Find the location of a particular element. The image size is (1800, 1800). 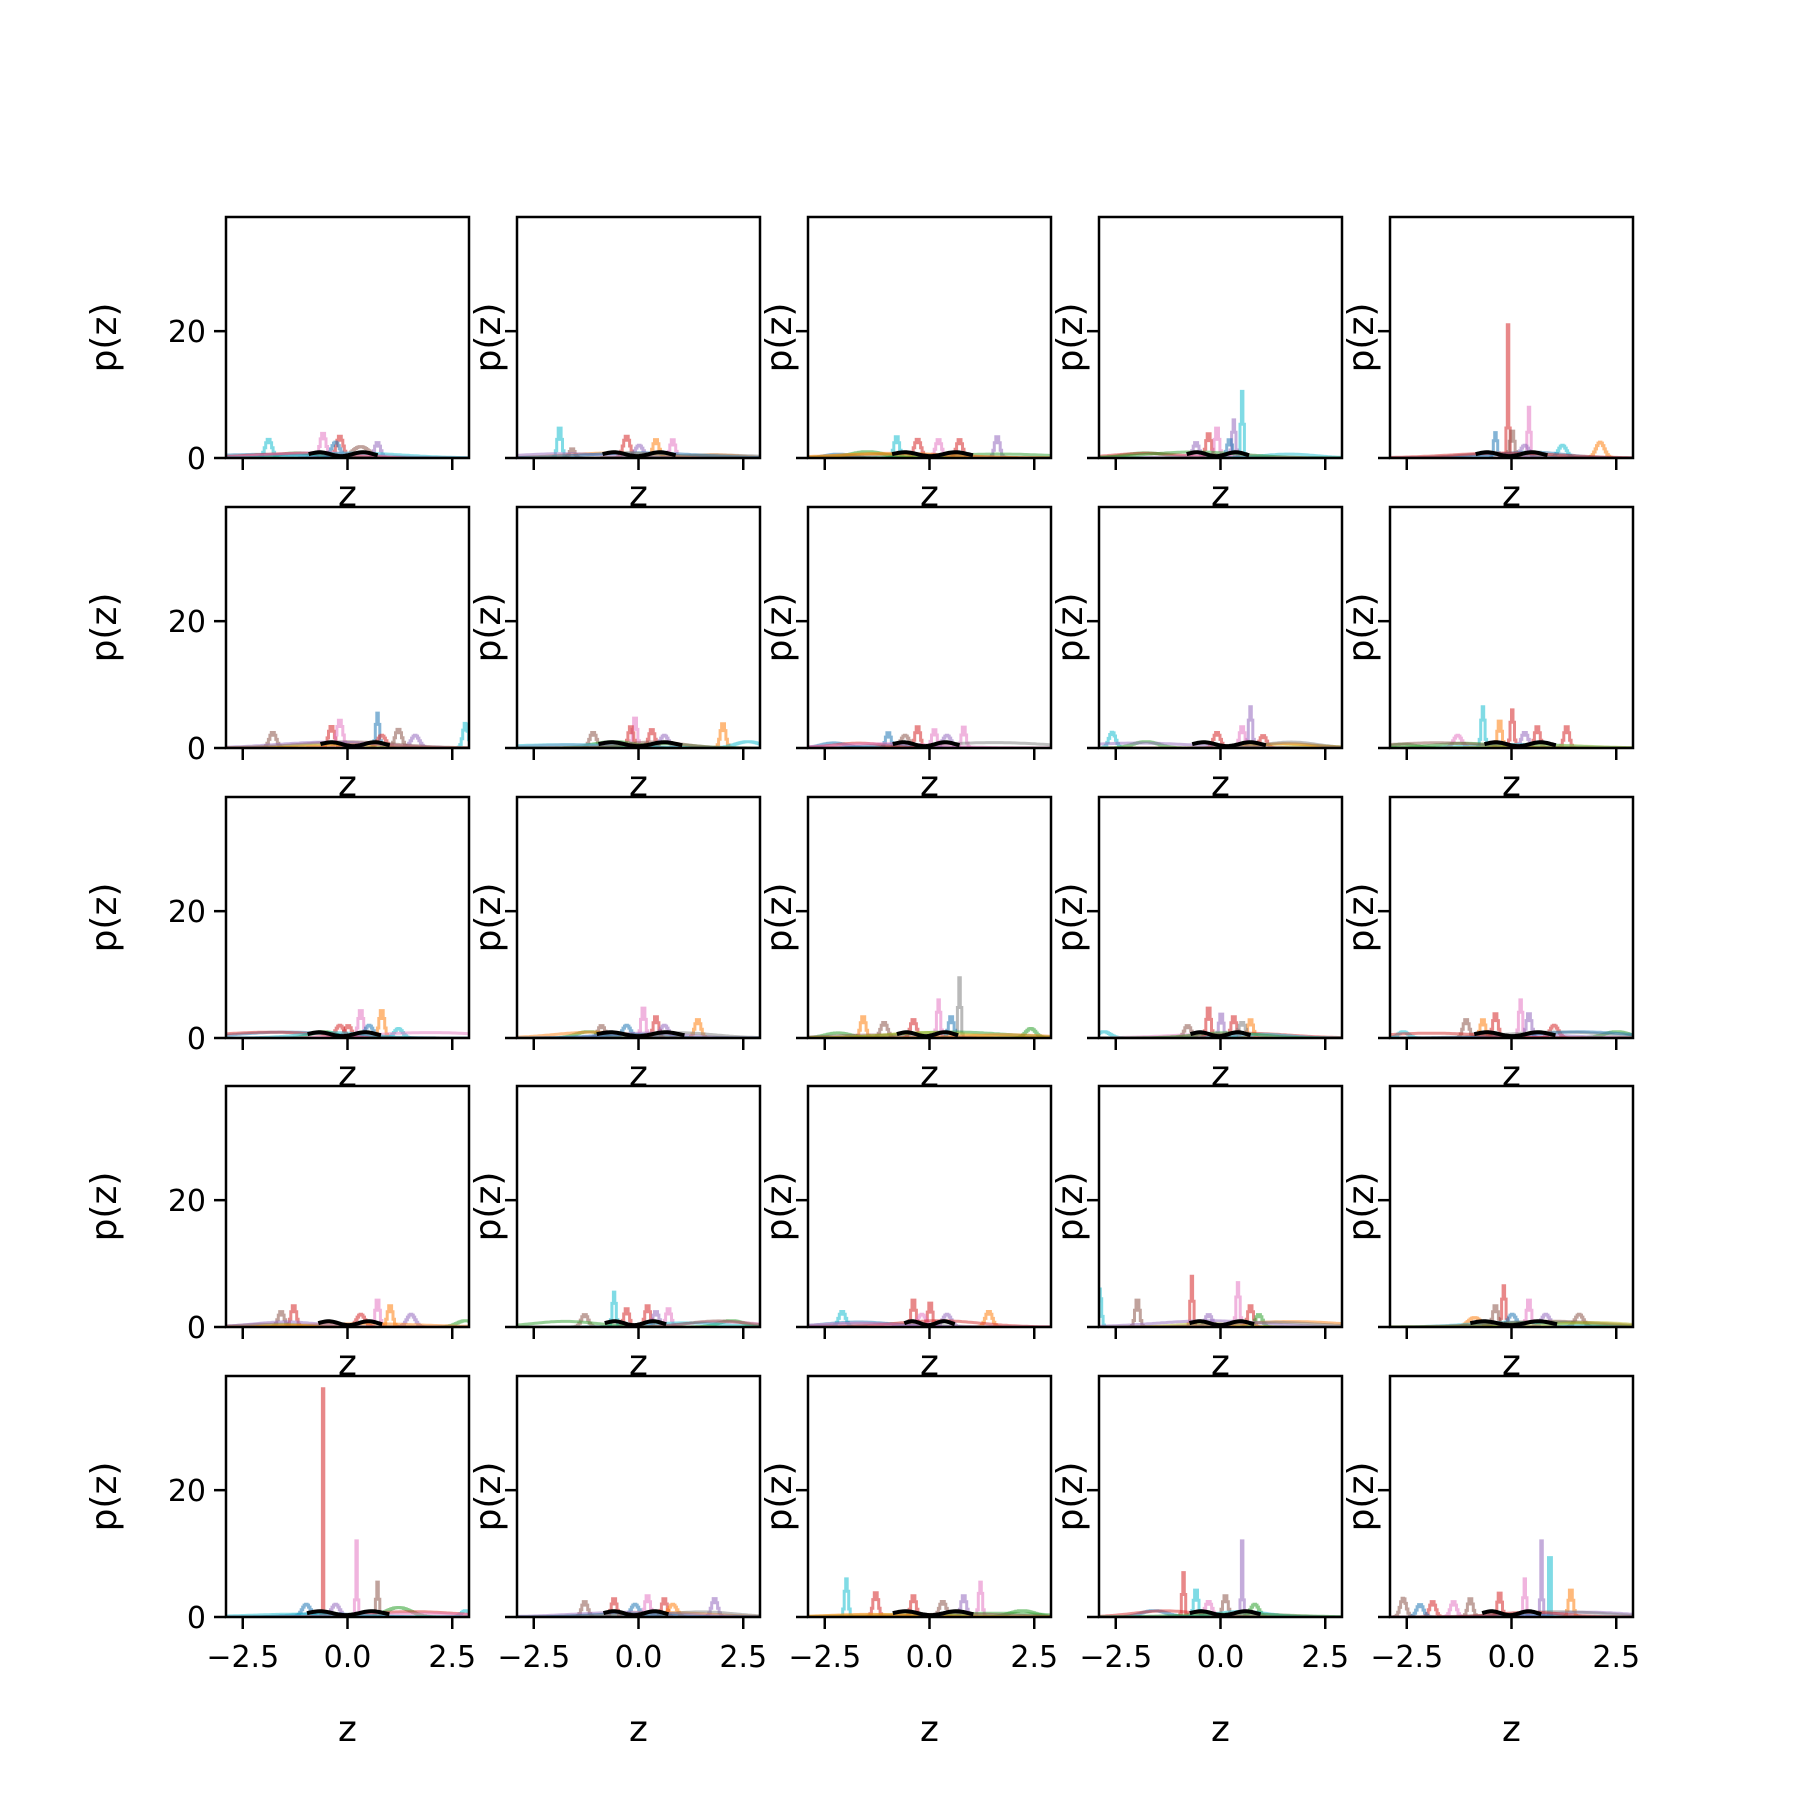

subplot-1-0: 0 20 p(z) z is located at coordinates (277, 655).